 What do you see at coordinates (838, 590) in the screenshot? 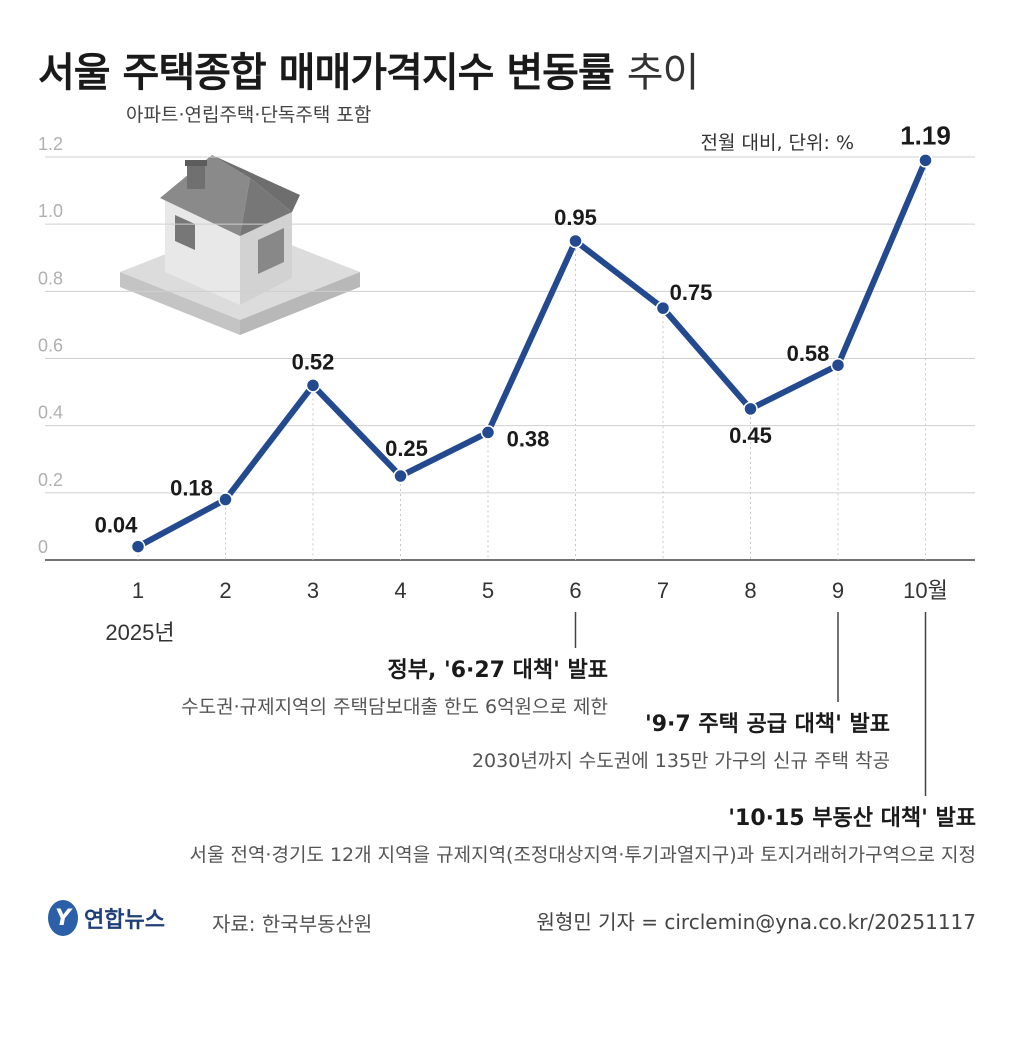
I see `x-tick-label: 9` at bounding box center [838, 590].